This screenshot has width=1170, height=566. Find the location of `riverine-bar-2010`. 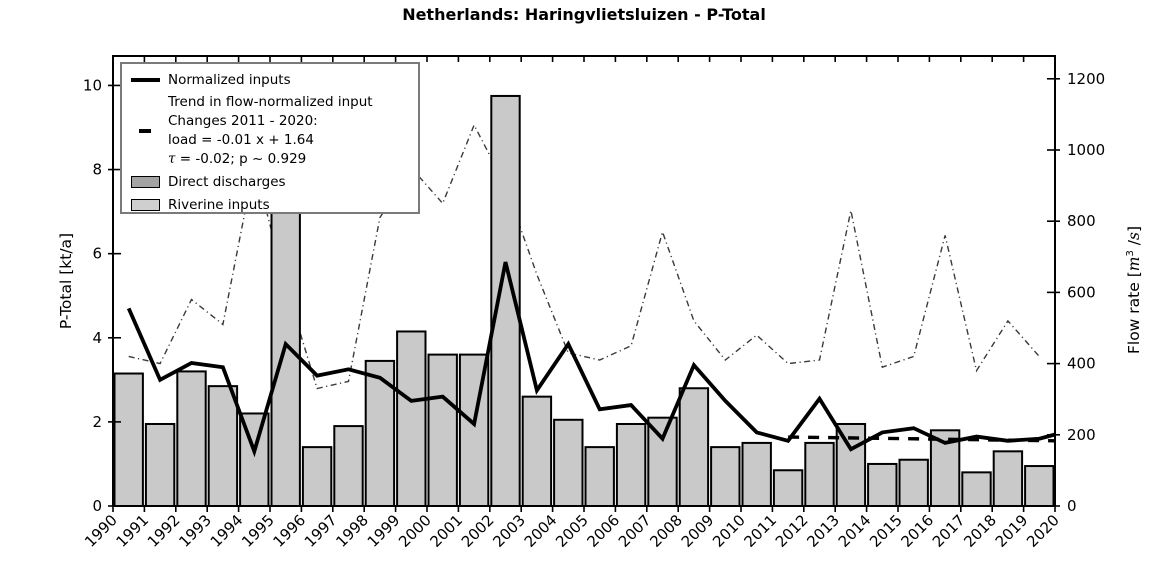

riverine-bar-2010 is located at coordinates (756, 474).